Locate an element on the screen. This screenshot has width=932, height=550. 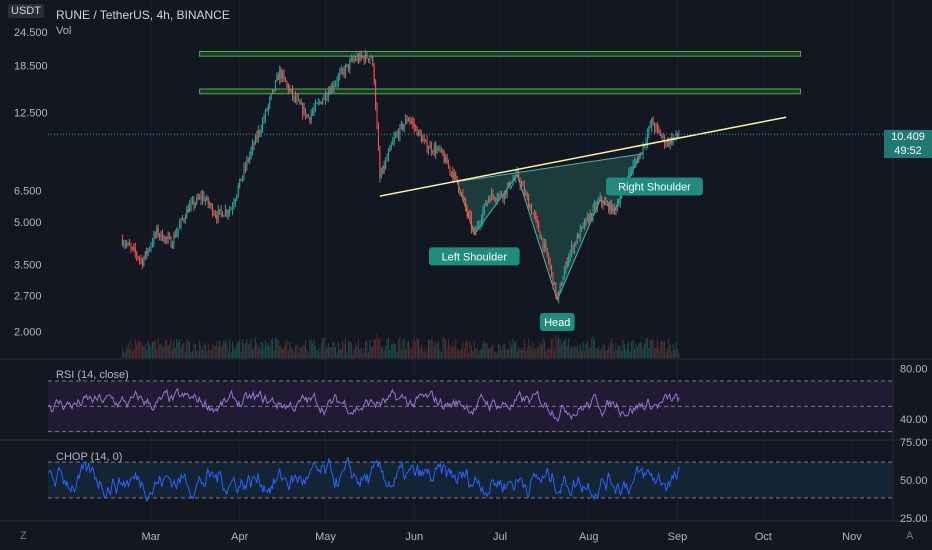
currency-badge: USDT is located at coordinates (26, 11).